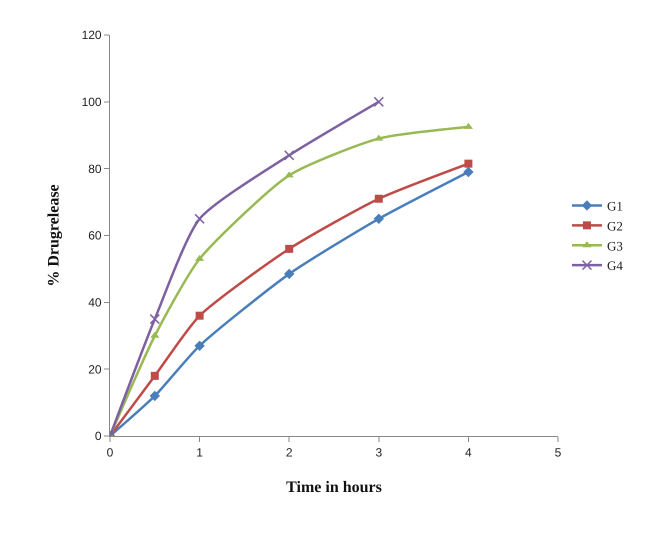  What do you see at coordinates (95, 303) in the screenshot?
I see `y-tick-label: 40` at bounding box center [95, 303].